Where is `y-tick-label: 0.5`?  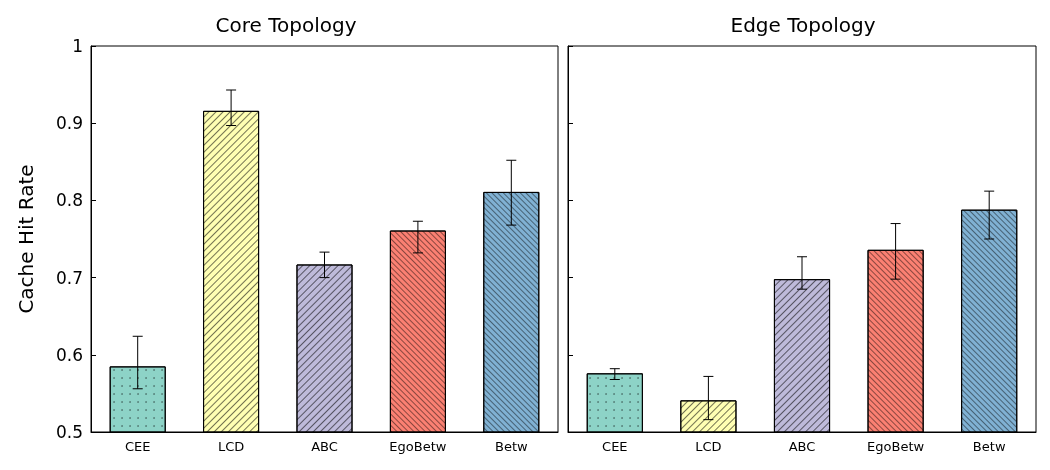 y-tick-label: 0.5 is located at coordinates (69, 432).